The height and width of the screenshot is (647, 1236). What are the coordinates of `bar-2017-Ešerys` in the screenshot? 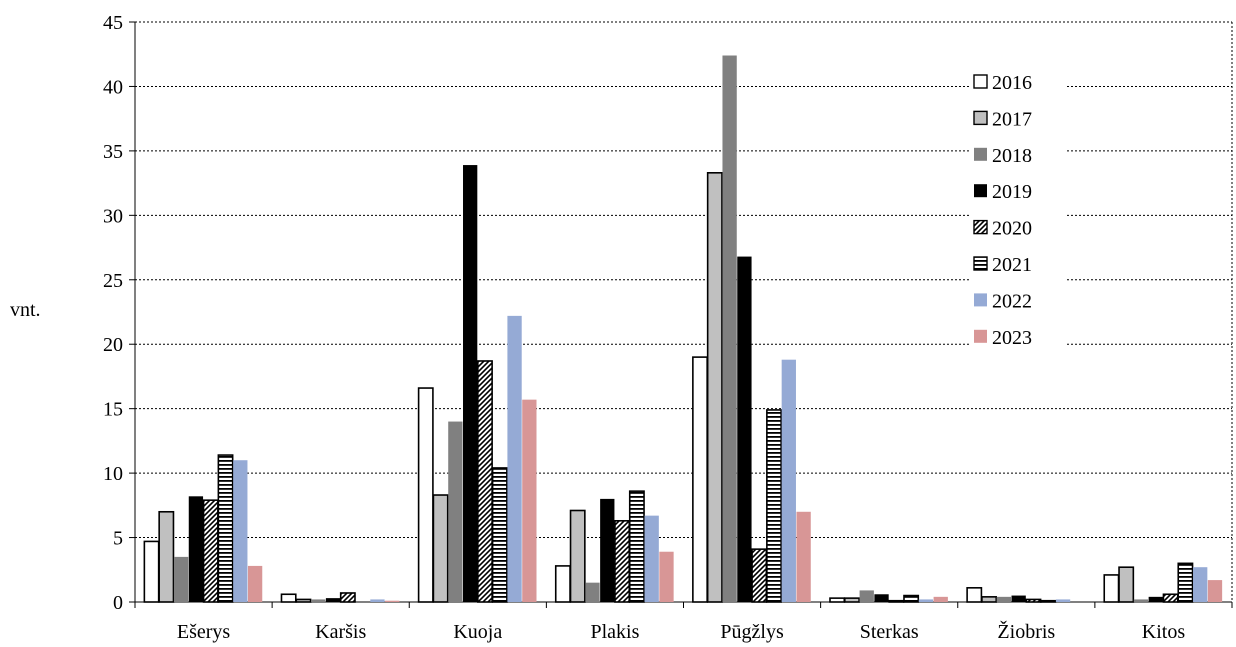 It's located at (166, 556).